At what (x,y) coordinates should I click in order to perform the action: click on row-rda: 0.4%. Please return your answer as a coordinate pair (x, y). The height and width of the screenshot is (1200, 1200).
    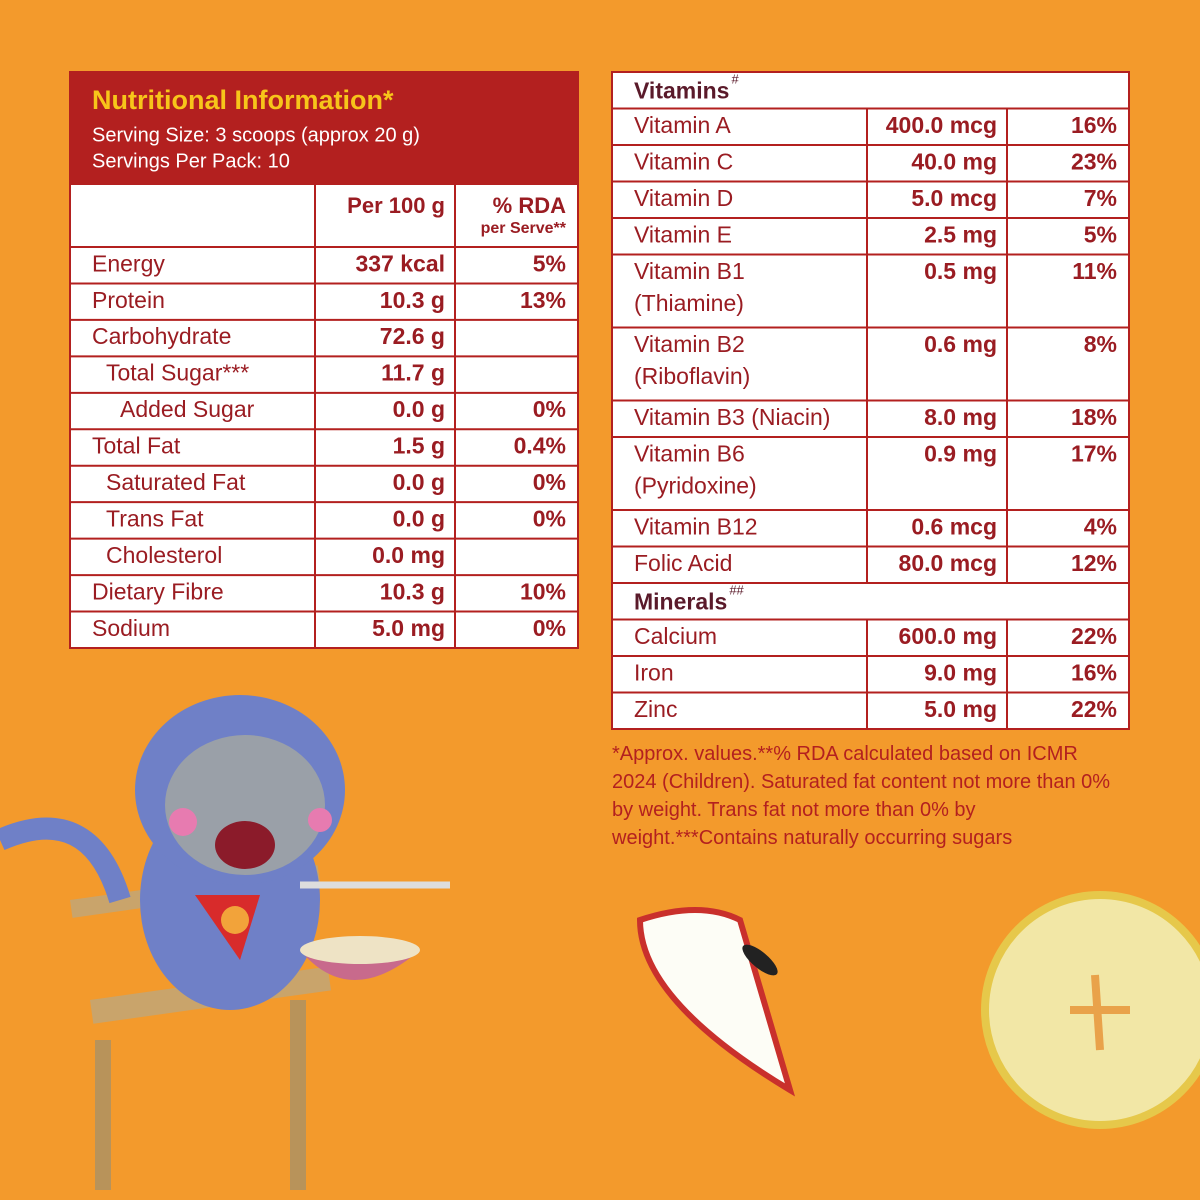
    Looking at the image, I should click on (540, 446).